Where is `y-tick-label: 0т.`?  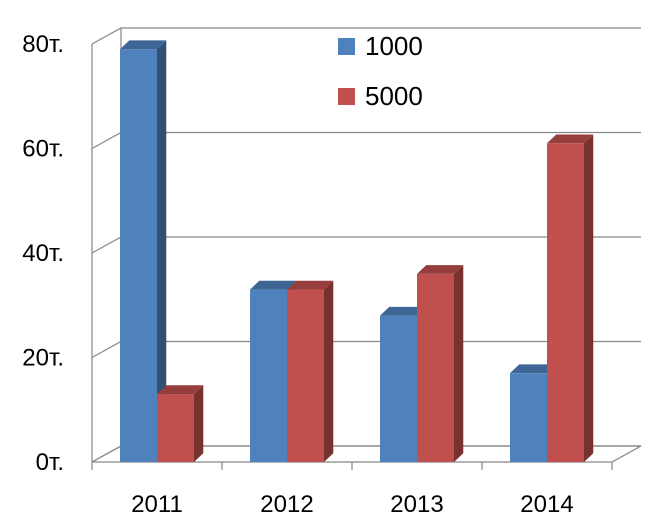 y-tick-label: 0т. is located at coordinates (50, 462).